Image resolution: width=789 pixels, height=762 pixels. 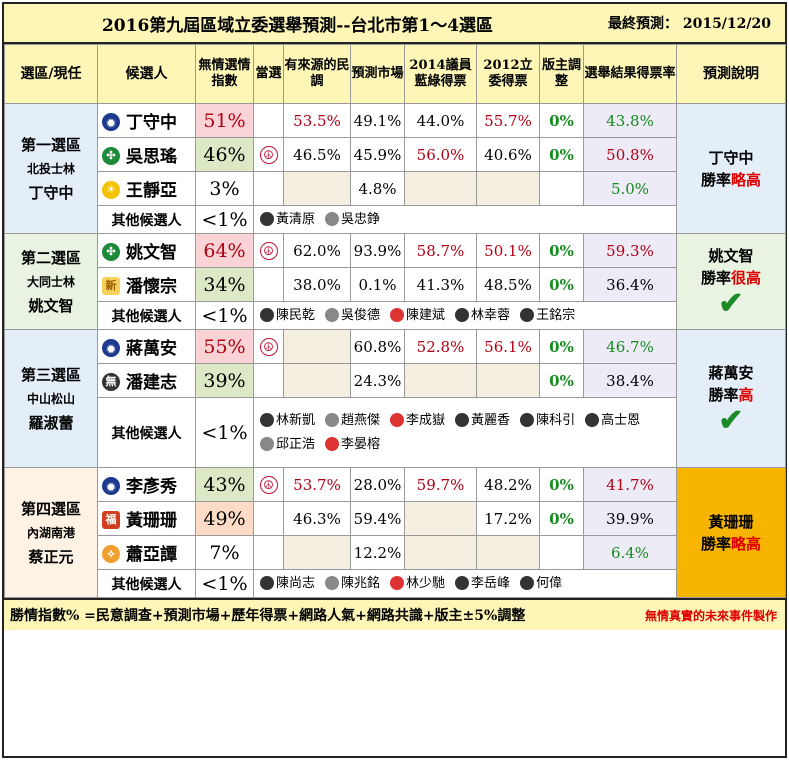 I want to click on party-logo-icon: 福, so click(x=111, y=519).